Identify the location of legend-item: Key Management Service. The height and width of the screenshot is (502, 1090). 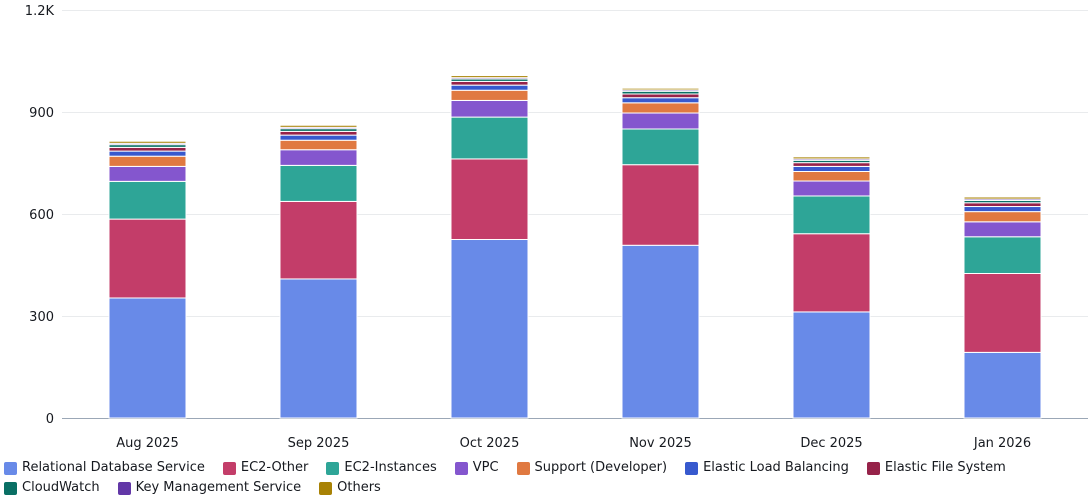
(209, 488).